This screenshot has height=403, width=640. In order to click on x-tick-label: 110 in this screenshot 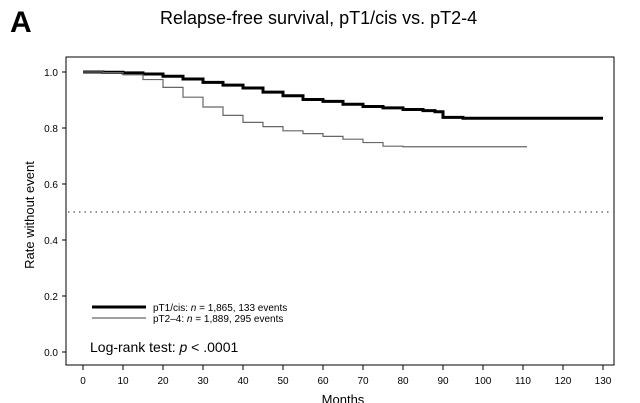, I will do `click(523, 381)`.